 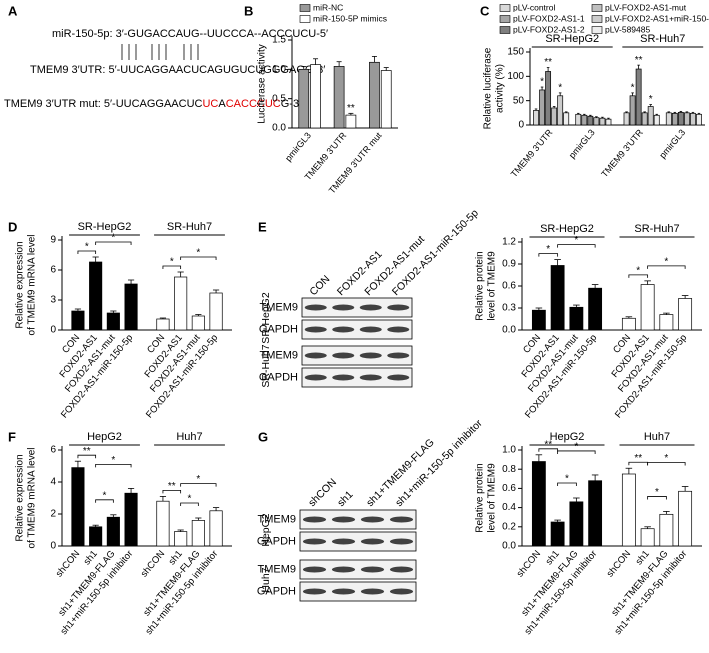 I want to click on y-axis-label: activity (%), so click(x=500, y=88).